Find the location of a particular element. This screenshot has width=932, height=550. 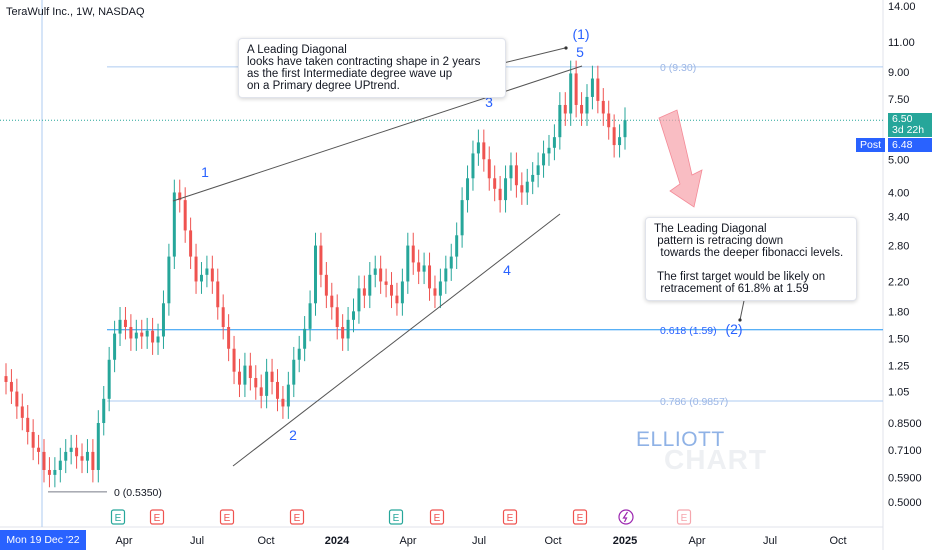

event-marker-label-6: E is located at coordinates (510, 518).